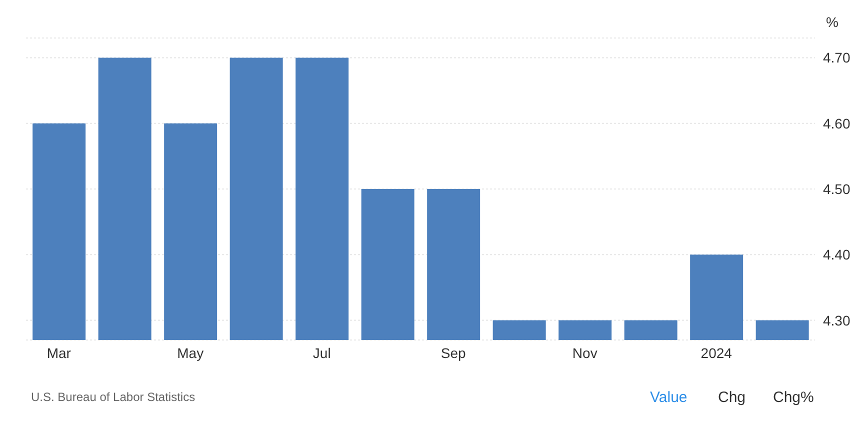 This screenshot has height=439, width=857. What do you see at coordinates (836, 320) in the screenshot?
I see `y-tick-label: 4.30` at bounding box center [836, 320].